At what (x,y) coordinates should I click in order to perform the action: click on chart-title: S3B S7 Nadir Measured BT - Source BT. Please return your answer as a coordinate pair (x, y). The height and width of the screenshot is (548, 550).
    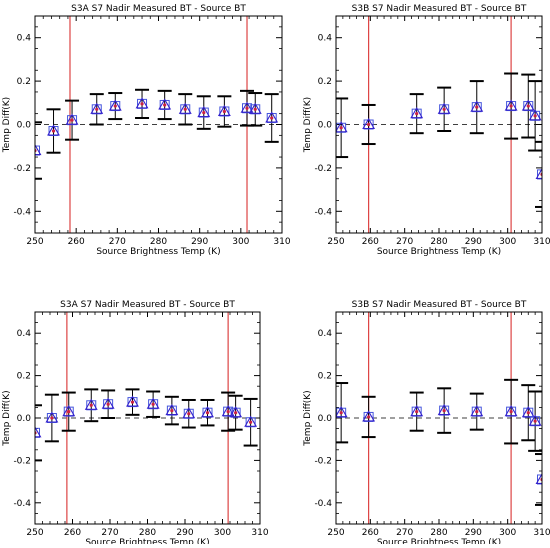
    Looking at the image, I should click on (439, 9).